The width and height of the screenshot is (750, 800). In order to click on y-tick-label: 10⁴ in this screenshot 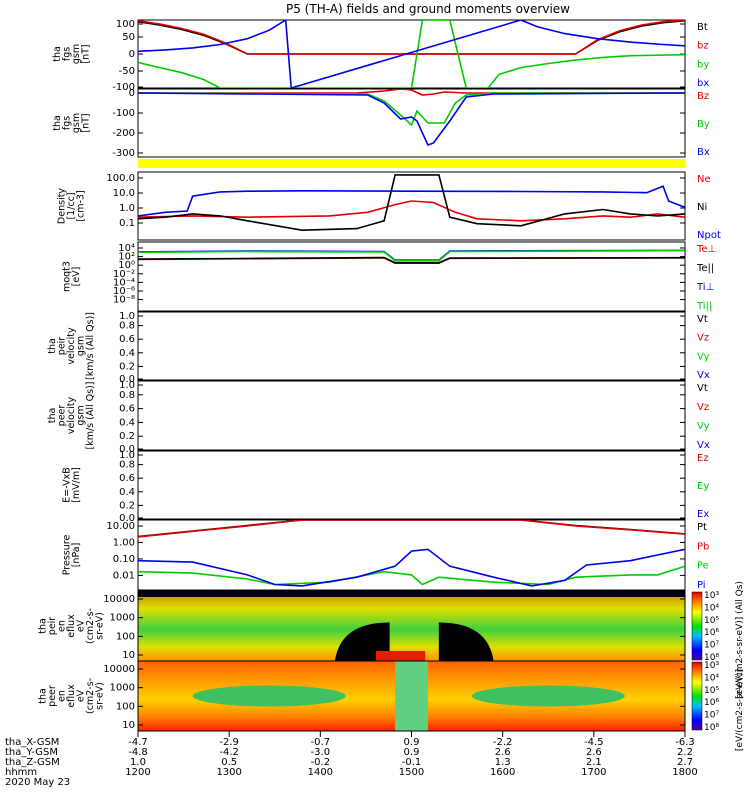, I will do `click(126, 248)`.